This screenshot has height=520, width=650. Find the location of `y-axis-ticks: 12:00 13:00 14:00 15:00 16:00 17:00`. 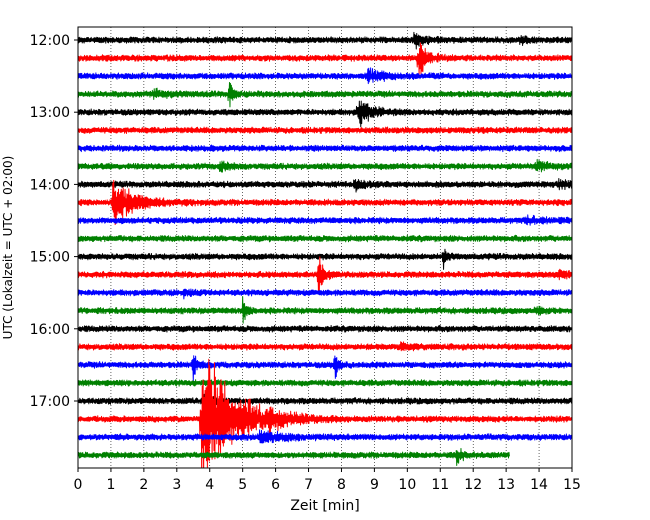

y-axis-ticks: 12:00 13:00 14:00 15:00 16:00 17:00 is located at coordinates (54, 221).